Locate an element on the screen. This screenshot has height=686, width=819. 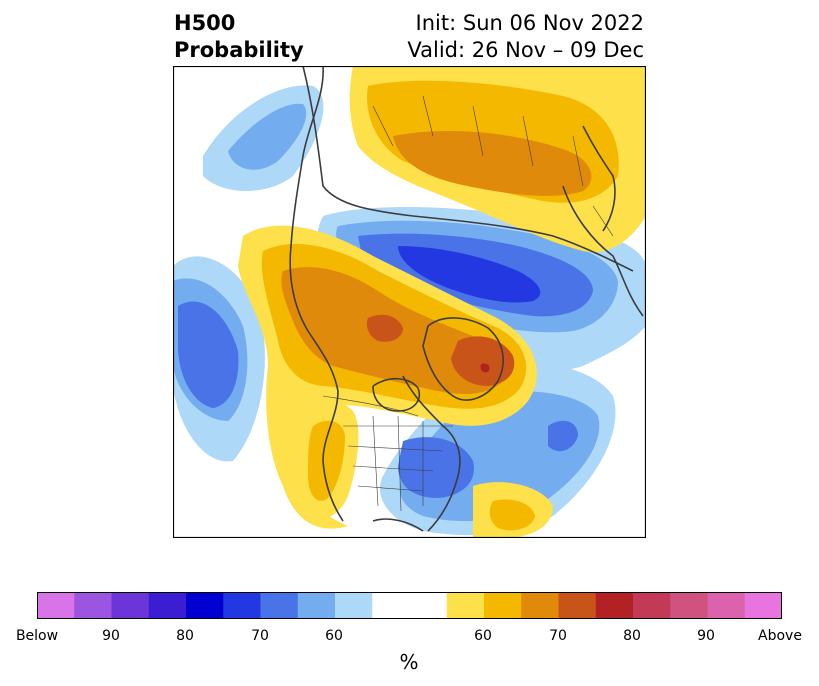
warm-region-southwest-inner is located at coordinates (326, 460).